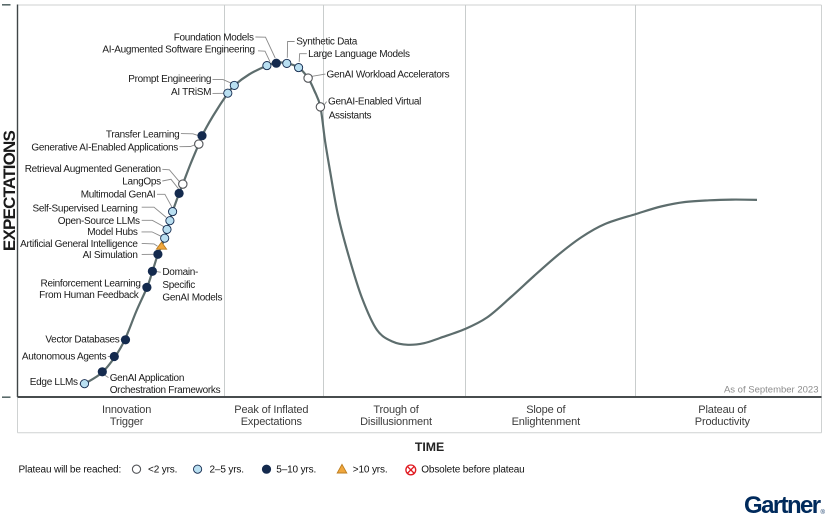  What do you see at coordinates (104, 147) in the screenshot?
I see `svg-text:Generative AI-Enabled Applicat: Generative AI-Enabled Applications` at bounding box center [104, 147].